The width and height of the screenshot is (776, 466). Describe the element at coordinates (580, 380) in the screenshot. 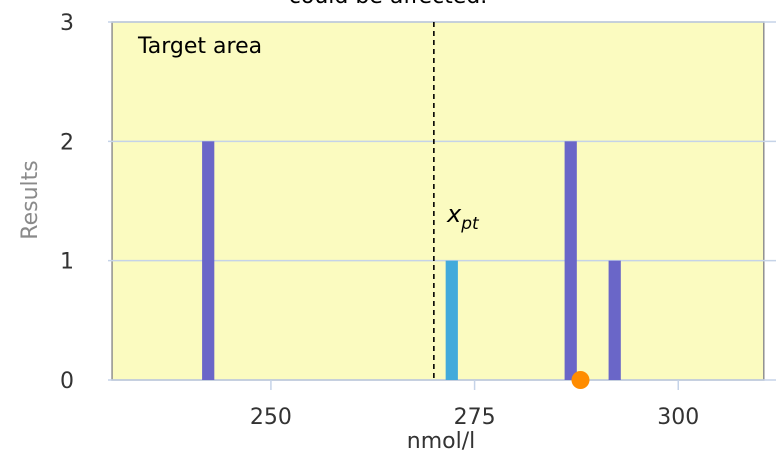

I see `result-marker-dot` at that location.